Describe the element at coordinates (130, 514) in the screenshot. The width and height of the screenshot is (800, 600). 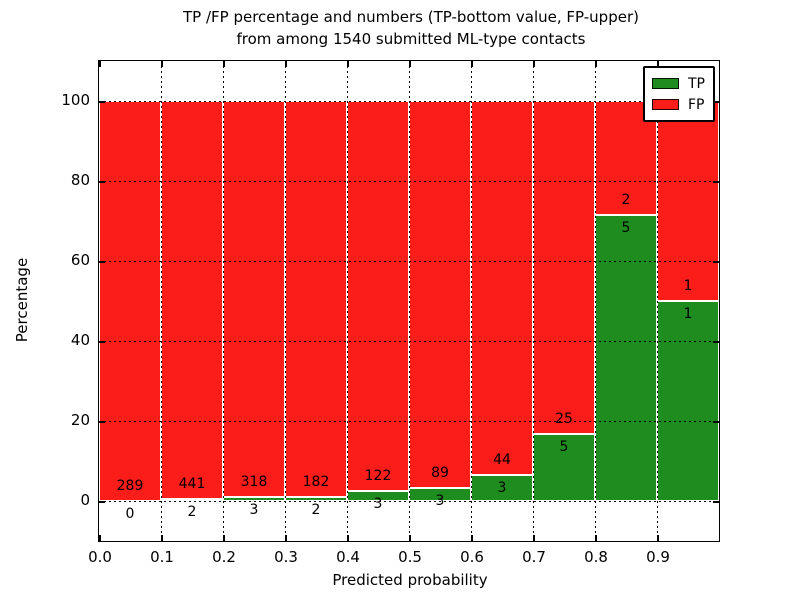
I see `tp-count-label: 0` at that location.